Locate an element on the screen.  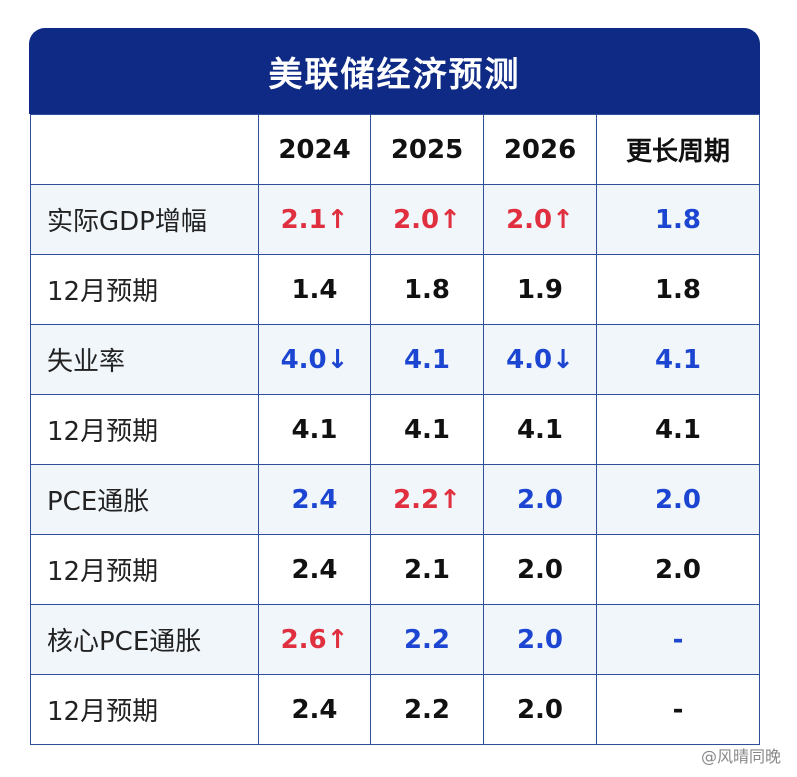
table-row: PCE通胀 2.4 2.2↑ 2.0 2.0 is located at coordinates (395, 499).